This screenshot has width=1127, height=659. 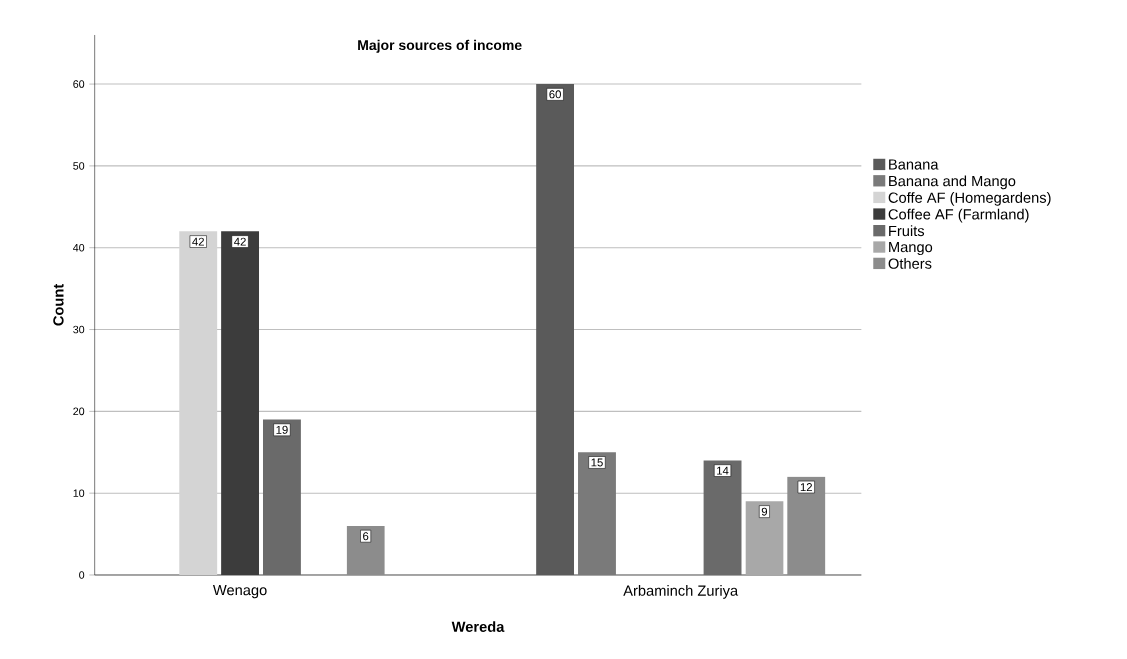 I want to click on chart-title: Major sources of income, so click(x=440, y=46).